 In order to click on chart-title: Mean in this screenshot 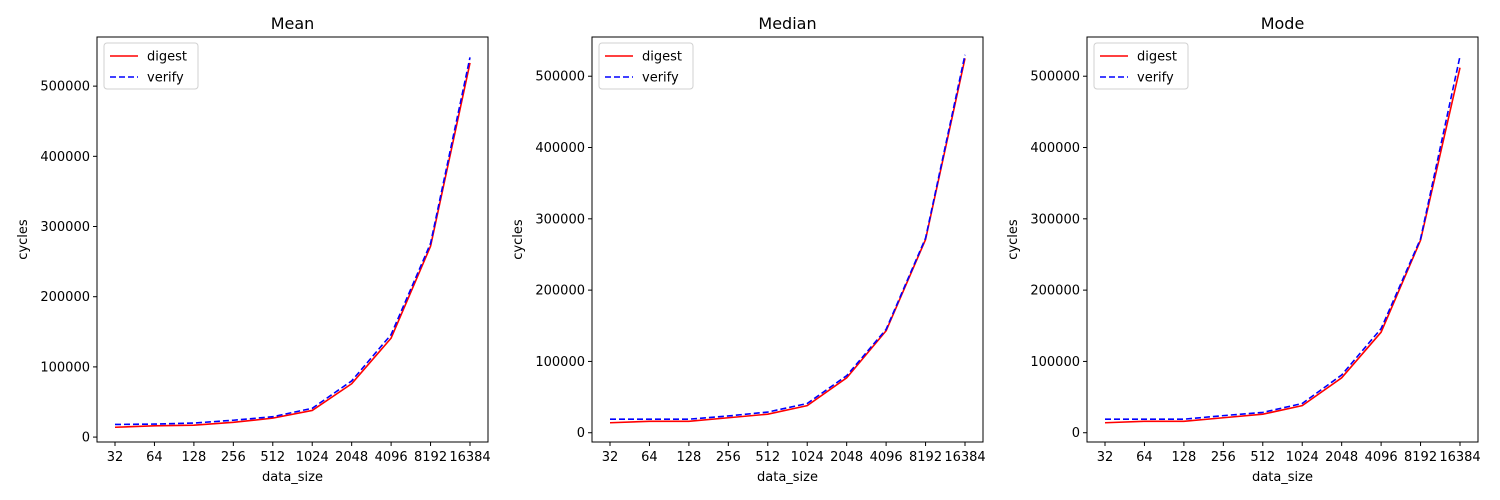, I will do `click(293, 23)`.